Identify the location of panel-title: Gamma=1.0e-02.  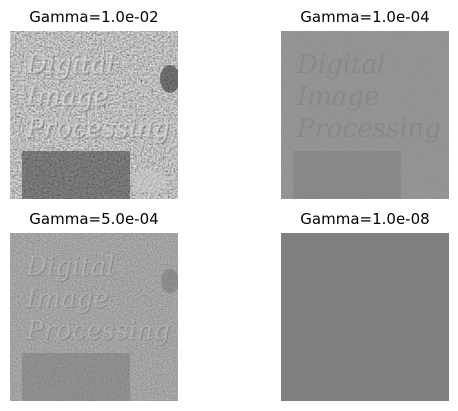
(94, 17).